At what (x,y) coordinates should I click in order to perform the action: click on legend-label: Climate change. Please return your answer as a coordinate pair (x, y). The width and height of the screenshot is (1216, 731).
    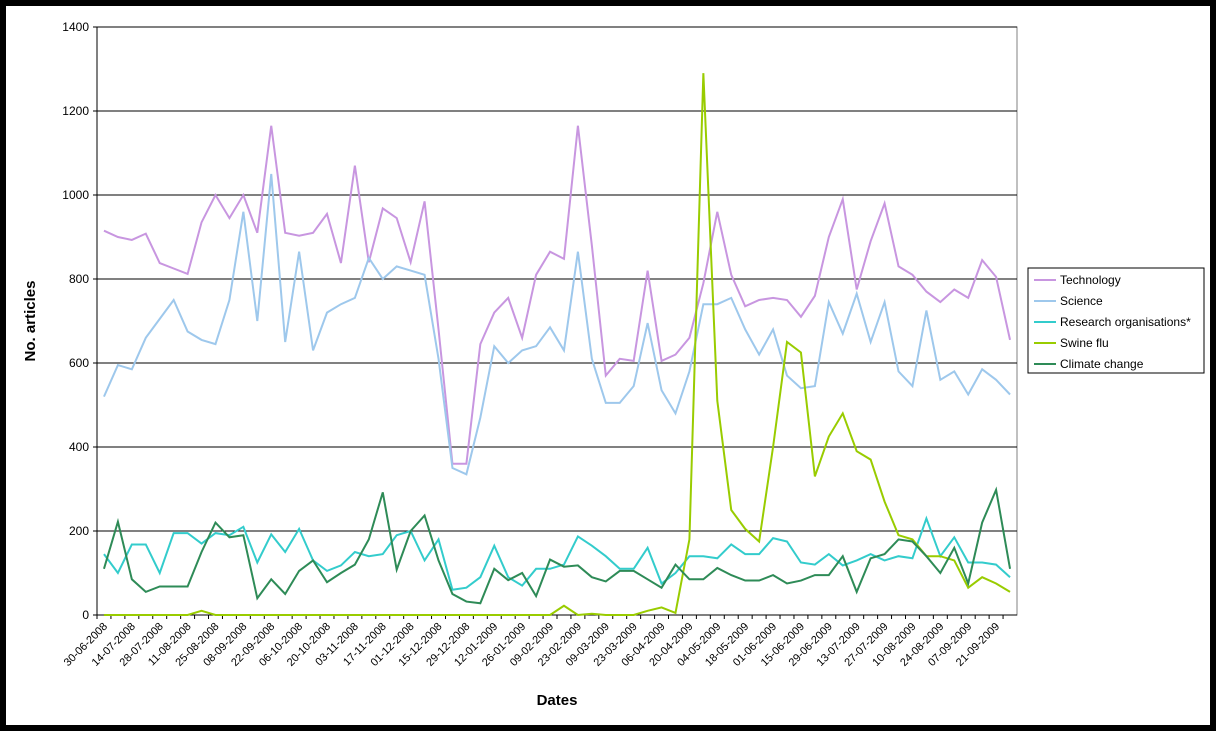
    Looking at the image, I should click on (1102, 364).